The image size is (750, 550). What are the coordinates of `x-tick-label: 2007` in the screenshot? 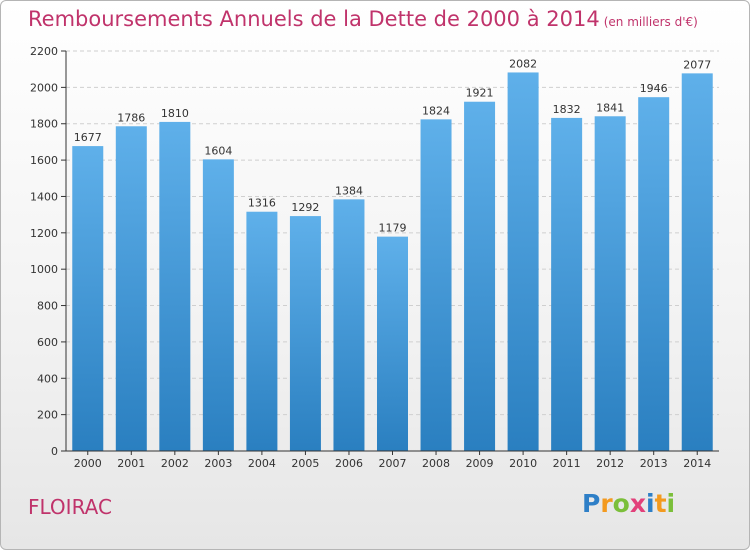 It's located at (393, 463).